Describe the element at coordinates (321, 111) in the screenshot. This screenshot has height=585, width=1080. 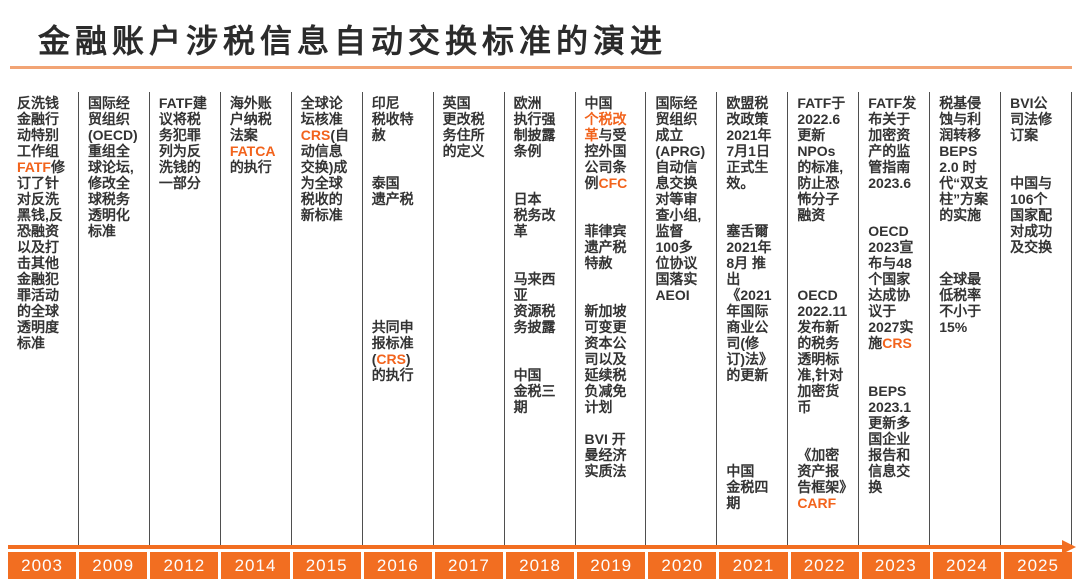
I see `text-segment: 全球论坛核准` at that location.